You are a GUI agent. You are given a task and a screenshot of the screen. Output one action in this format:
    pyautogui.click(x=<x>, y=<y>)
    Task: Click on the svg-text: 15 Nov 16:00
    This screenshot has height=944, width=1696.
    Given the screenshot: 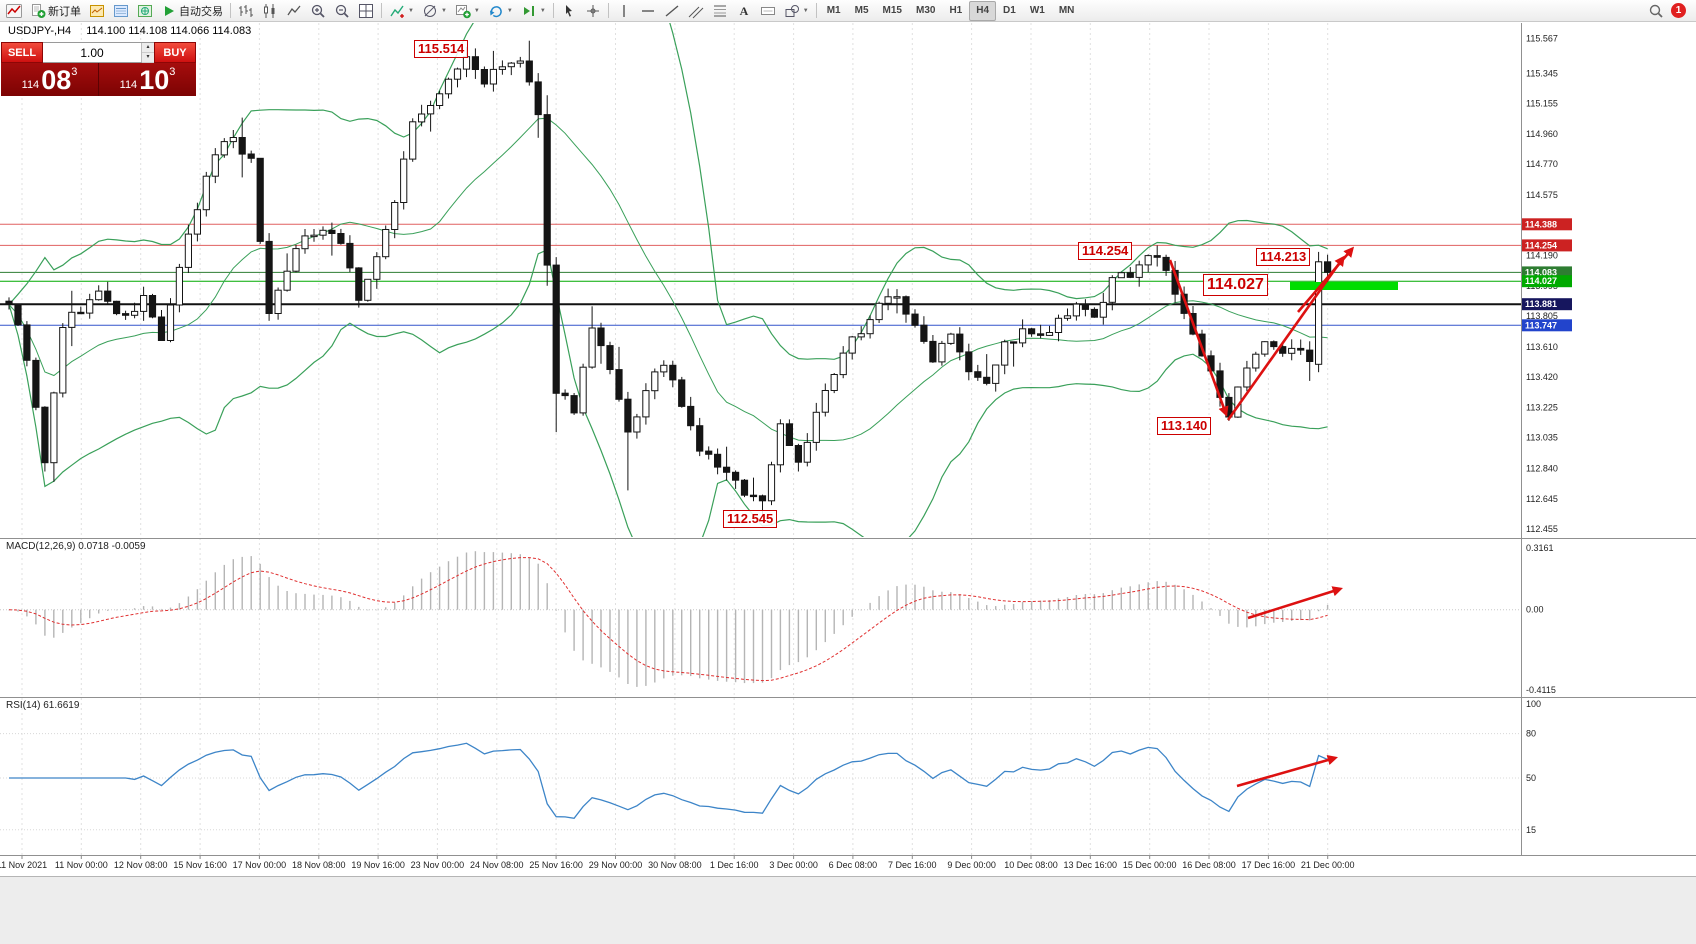 What is the action you would take?
    pyautogui.click(x=200, y=865)
    